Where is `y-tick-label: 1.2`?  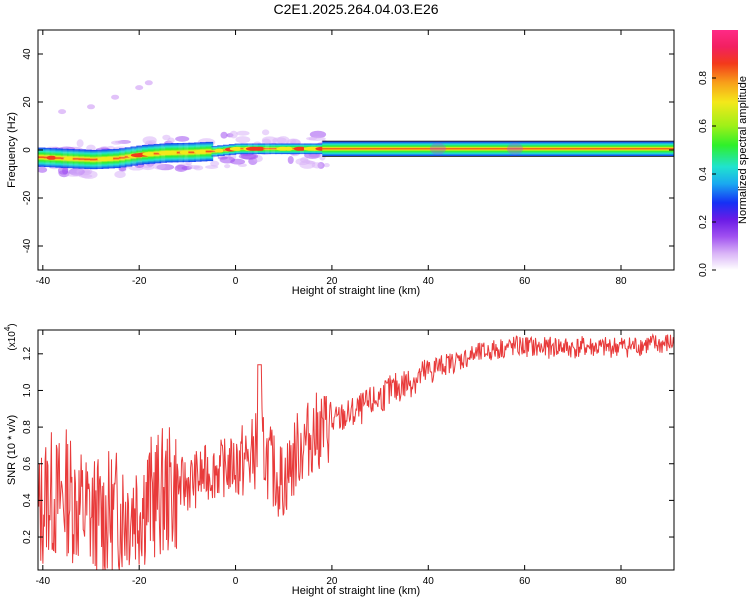
y-tick-label: 1.2 is located at coordinates (27, 353).